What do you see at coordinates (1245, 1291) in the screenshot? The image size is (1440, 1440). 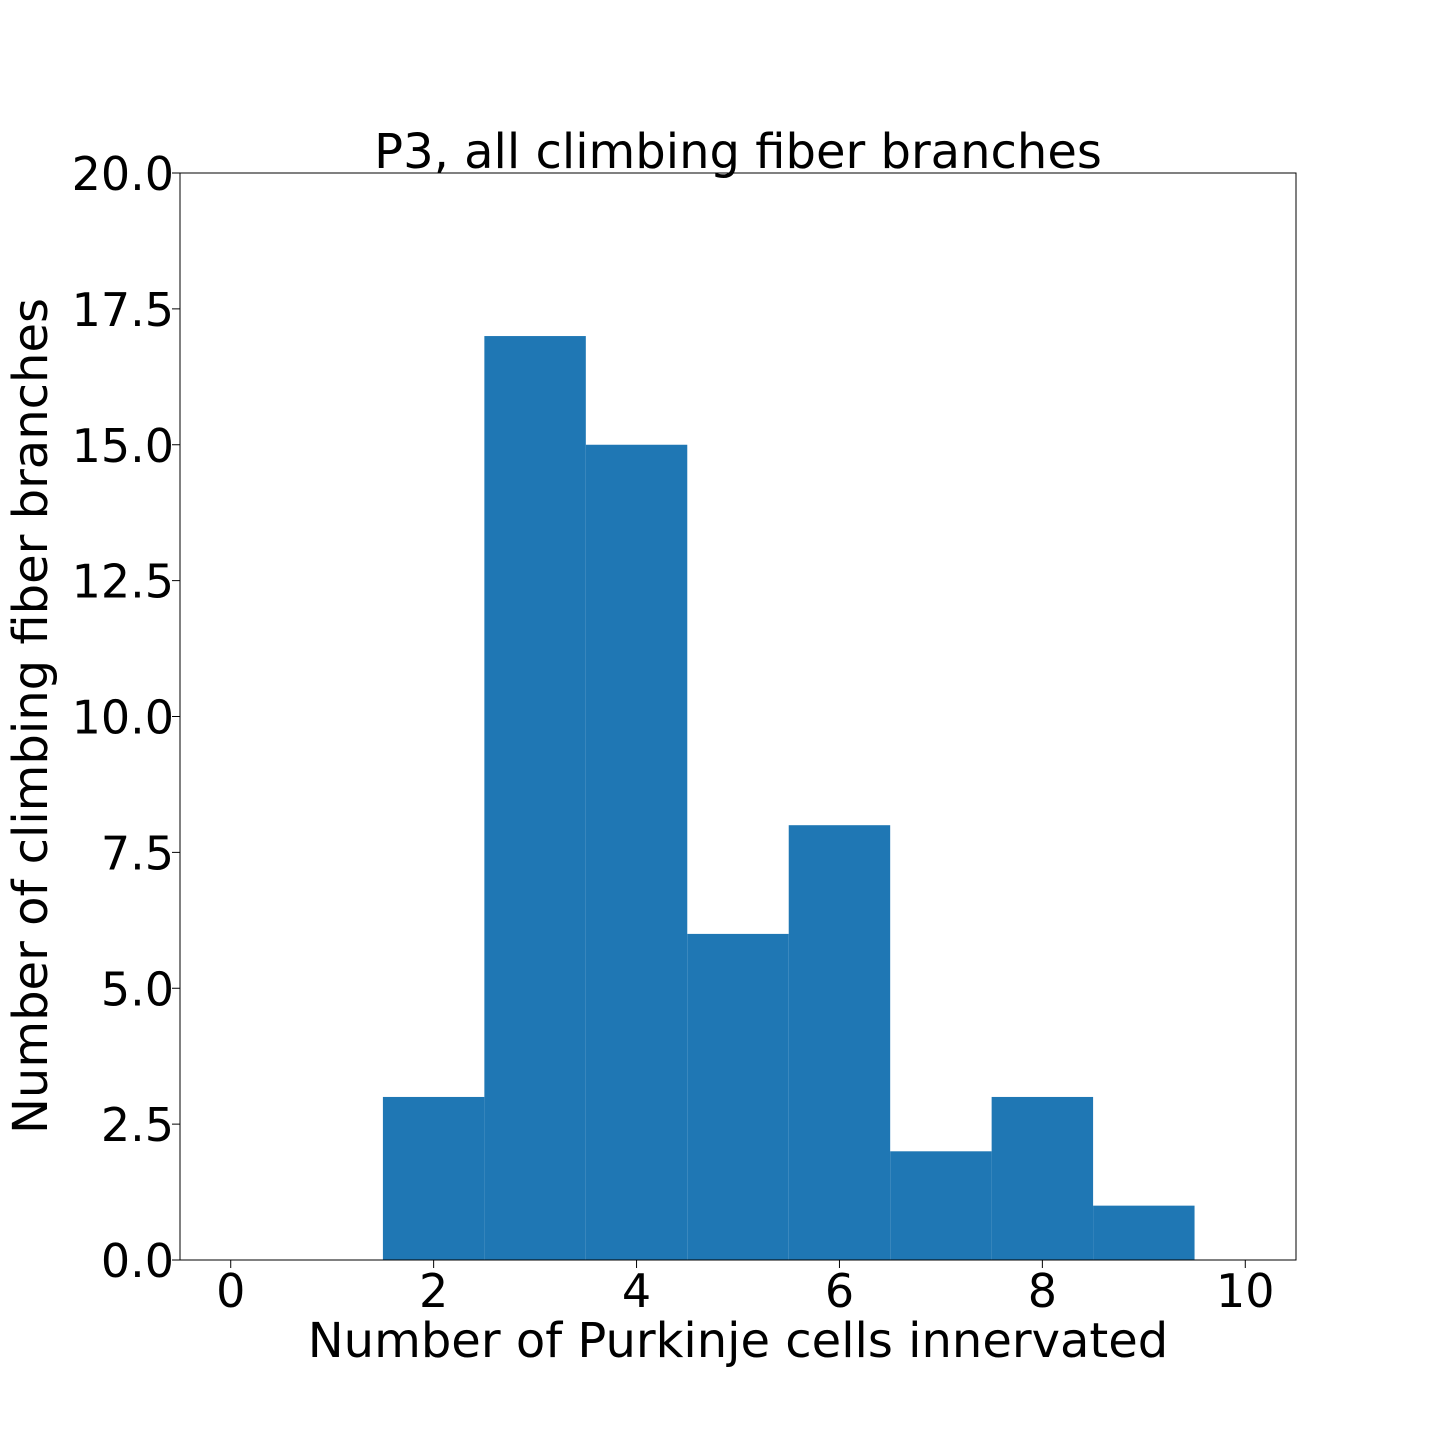 I see `x-tick-label: 10` at bounding box center [1245, 1291].